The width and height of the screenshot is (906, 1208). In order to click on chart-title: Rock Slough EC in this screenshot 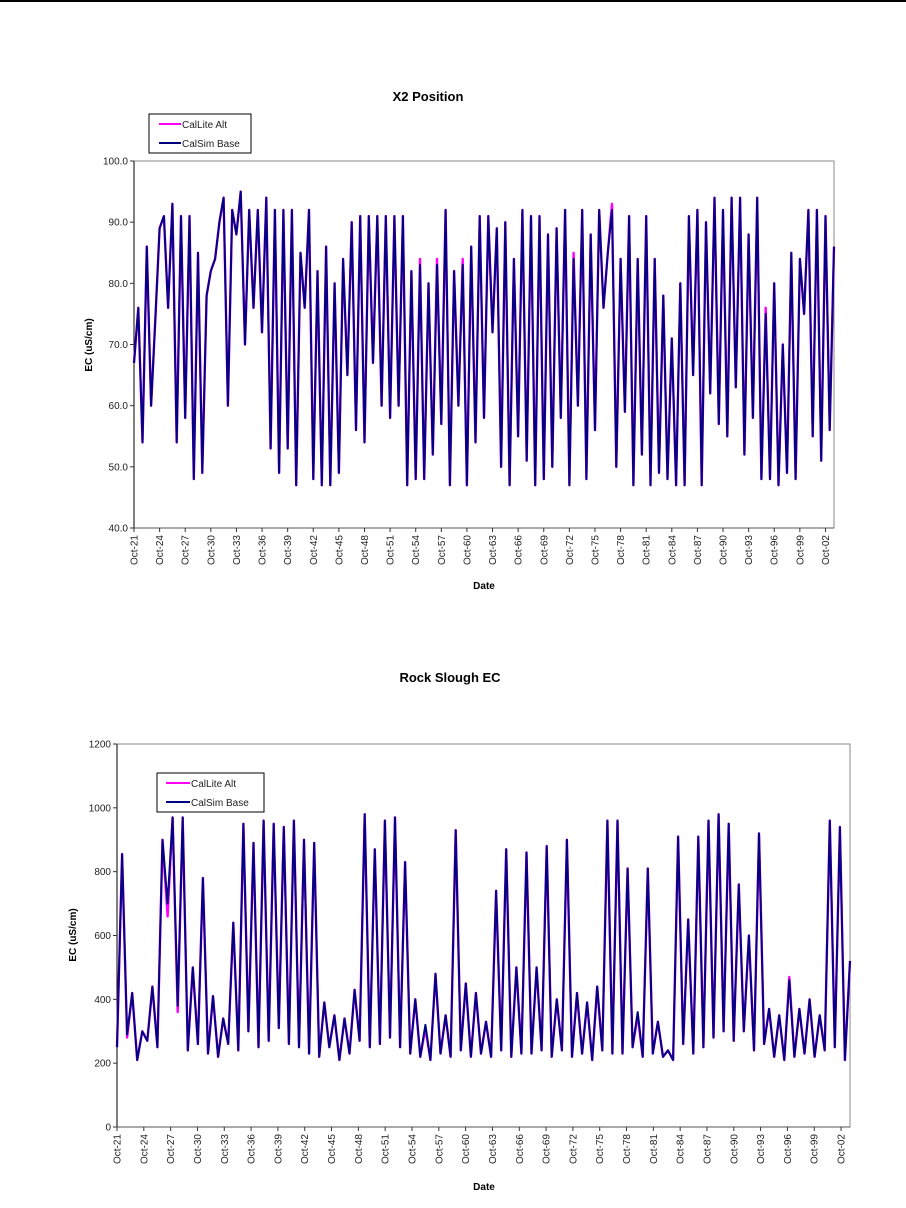, I will do `click(450, 677)`.